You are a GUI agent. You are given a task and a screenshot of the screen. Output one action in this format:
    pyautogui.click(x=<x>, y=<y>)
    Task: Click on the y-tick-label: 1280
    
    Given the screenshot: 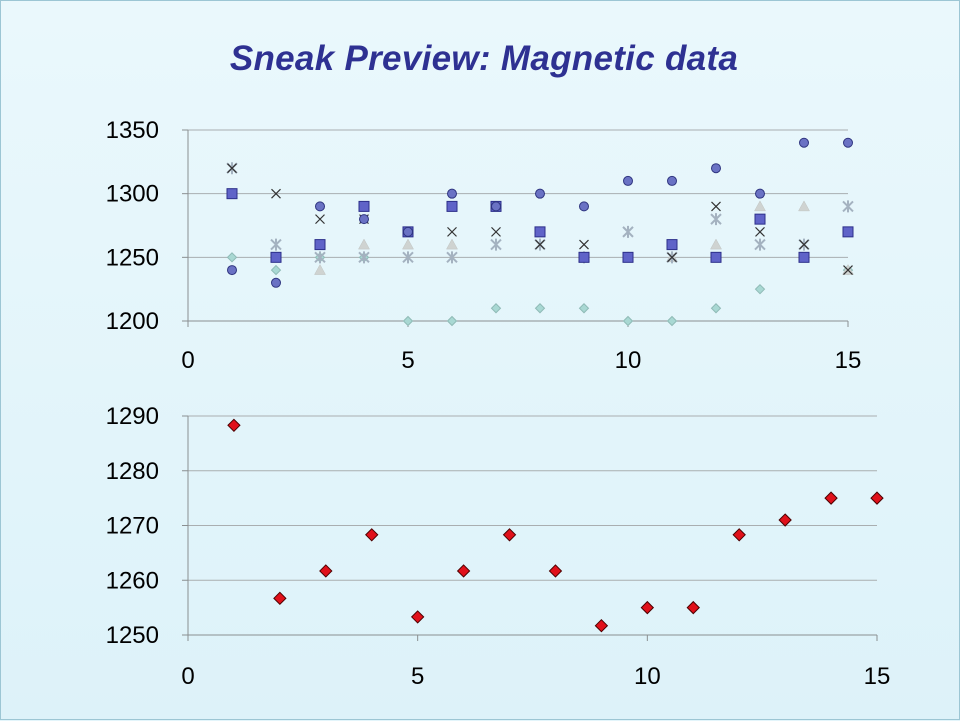 What is the action you would take?
    pyautogui.click(x=132, y=471)
    